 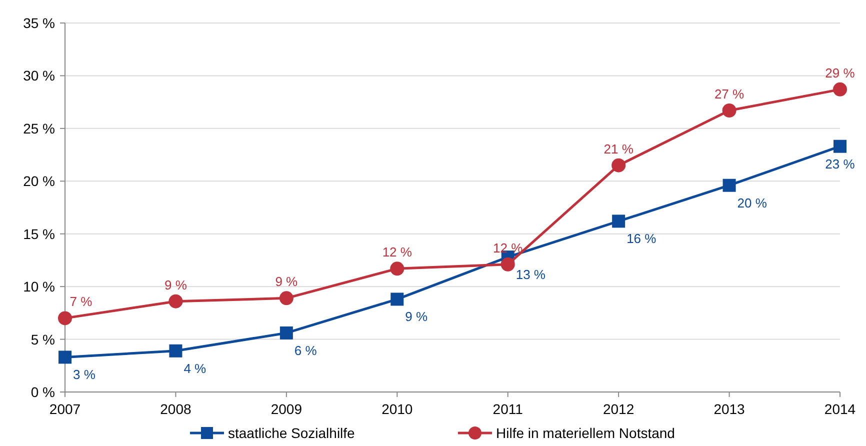 What do you see at coordinates (840, 164) in the screenshot?
I see `data-label: 23 %` at bounding box center [840, 164].